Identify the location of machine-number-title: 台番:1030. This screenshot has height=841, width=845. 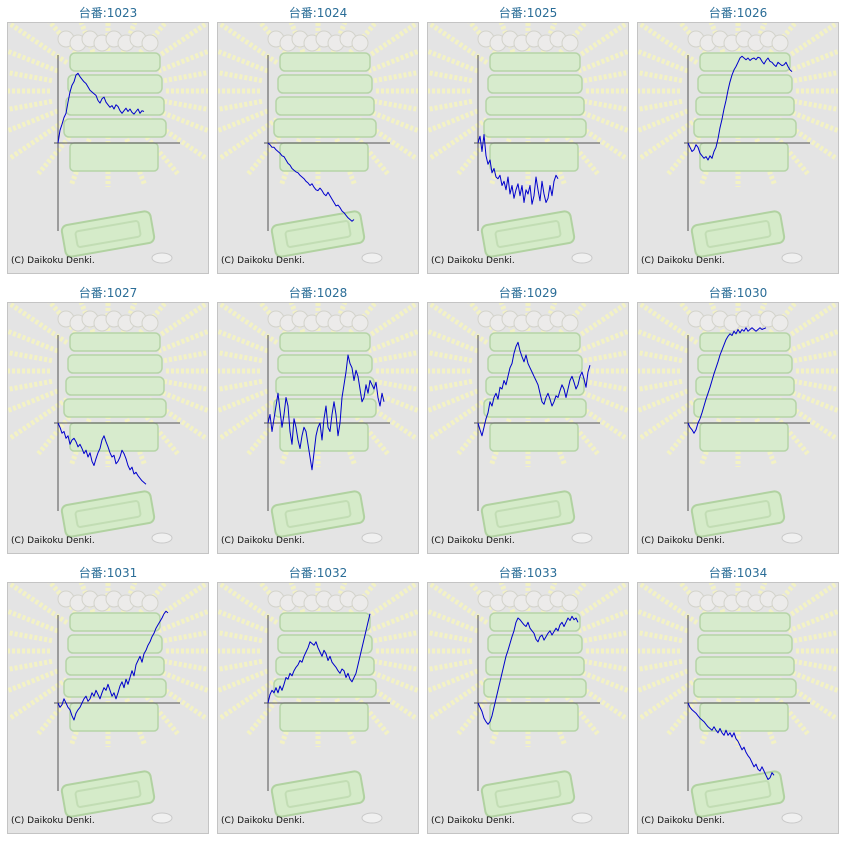
(738, 293).